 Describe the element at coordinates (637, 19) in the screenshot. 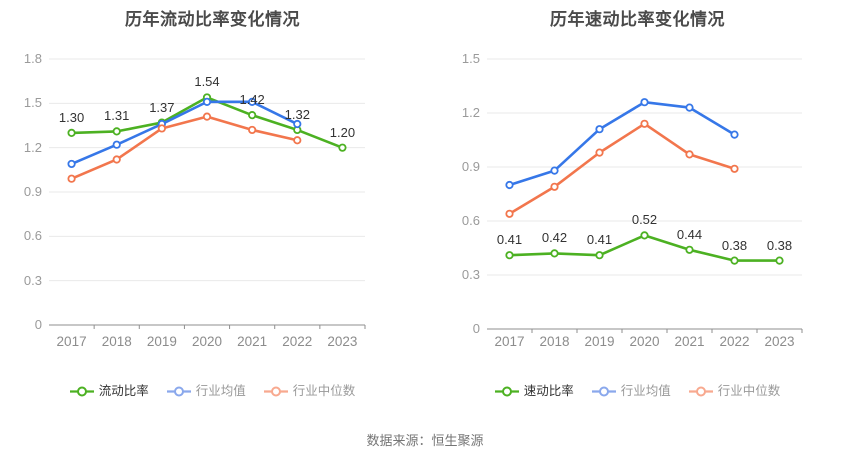

I see `chart-title: 历年速动比率变化情况` at that location.